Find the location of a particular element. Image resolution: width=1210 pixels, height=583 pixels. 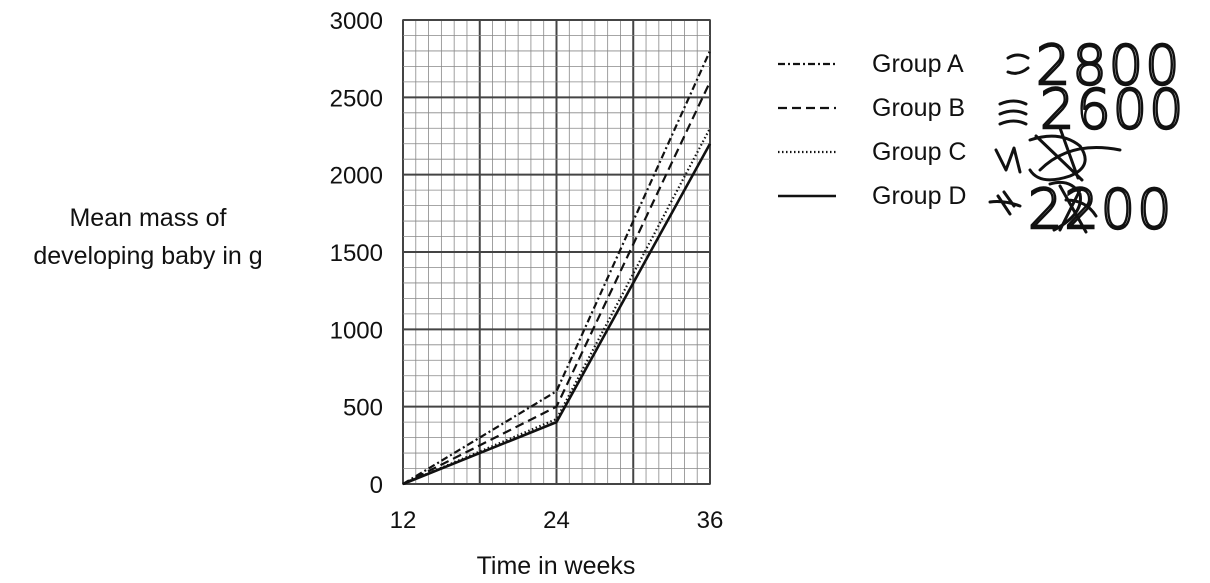

x-tick-label: 24 is located at coordinates (556, 520).